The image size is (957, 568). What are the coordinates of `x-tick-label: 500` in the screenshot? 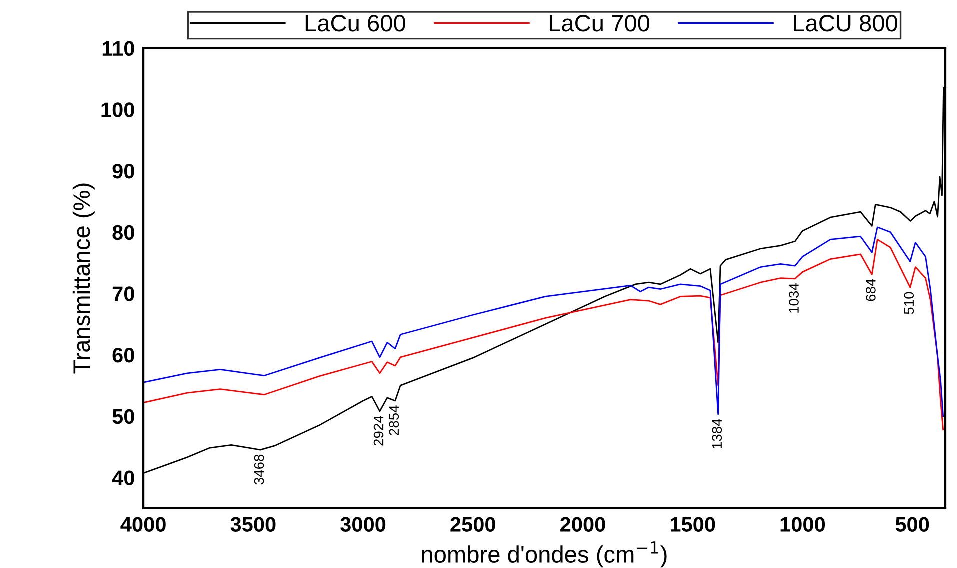 It's located at (913, 524).